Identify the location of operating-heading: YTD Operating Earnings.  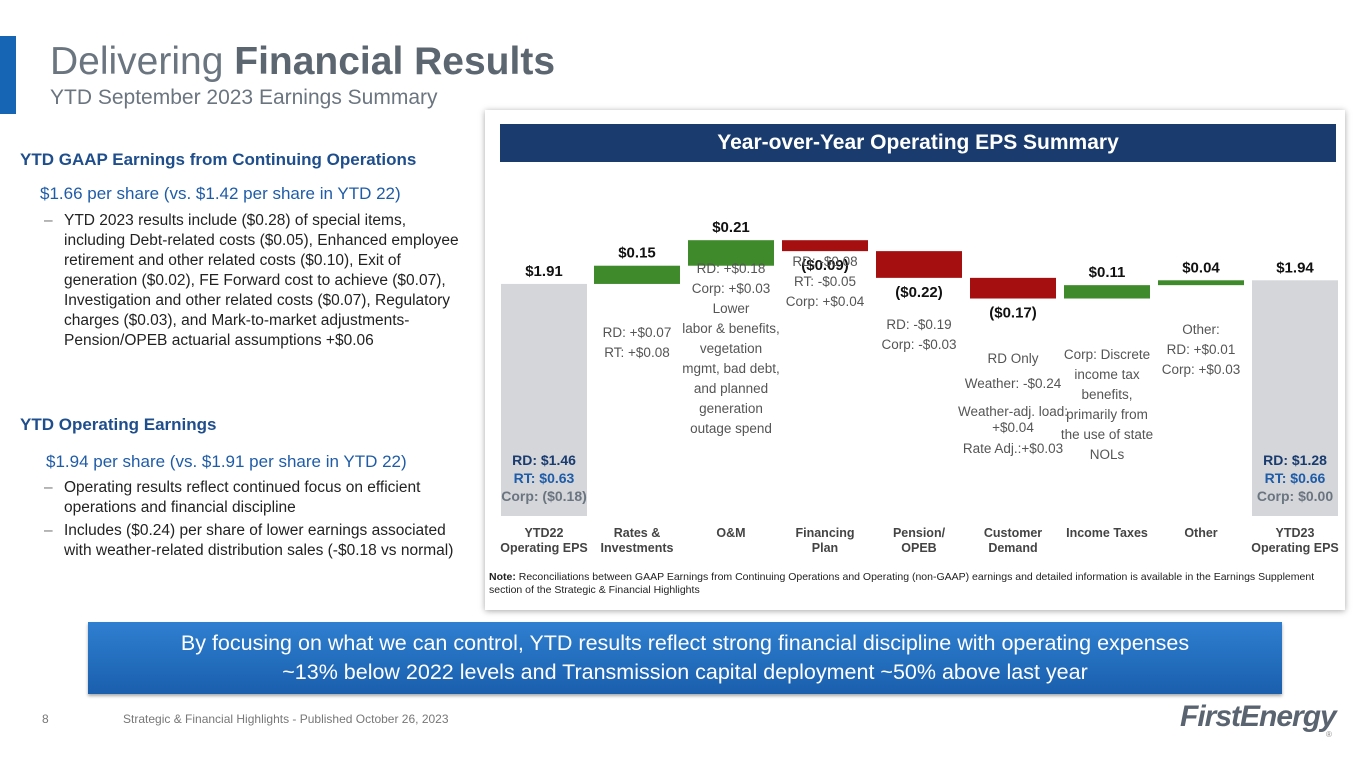
(118, 424).